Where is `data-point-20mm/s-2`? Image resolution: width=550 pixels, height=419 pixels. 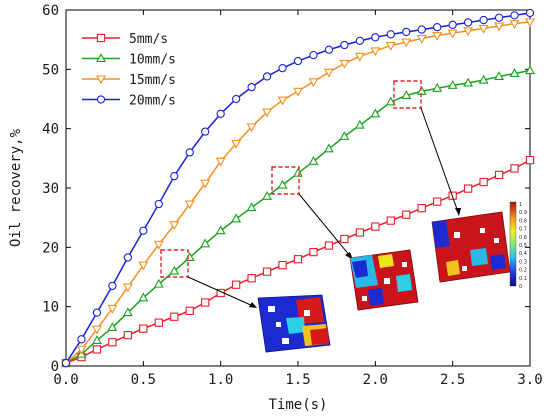
data-point-20mm/s-2 is located at coordinates (97, 312).